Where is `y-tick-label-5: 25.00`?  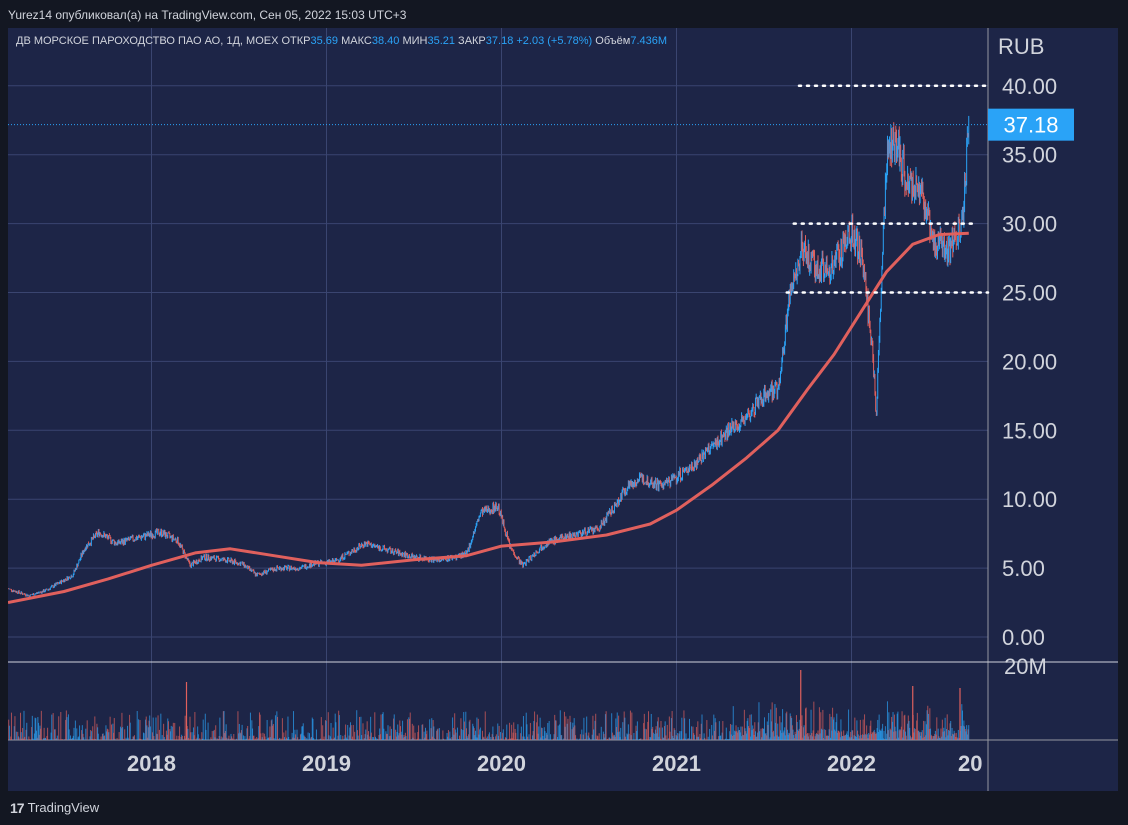
y-tick-label-5: 25.00 is located at coordinates (1029, 293).